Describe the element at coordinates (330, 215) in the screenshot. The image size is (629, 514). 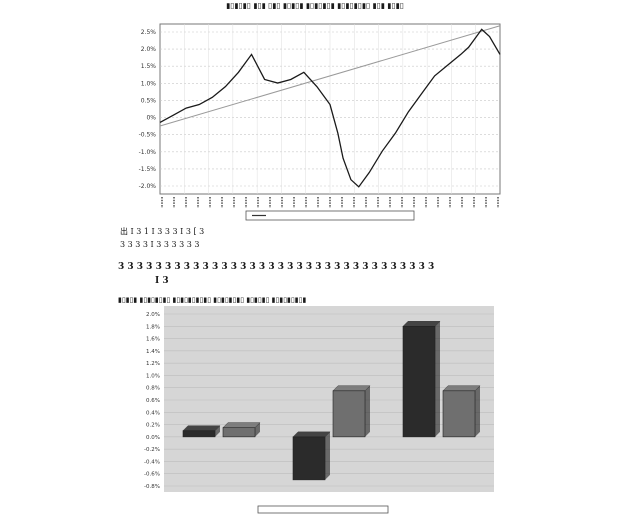
I see `line-chart-legend` at that location.